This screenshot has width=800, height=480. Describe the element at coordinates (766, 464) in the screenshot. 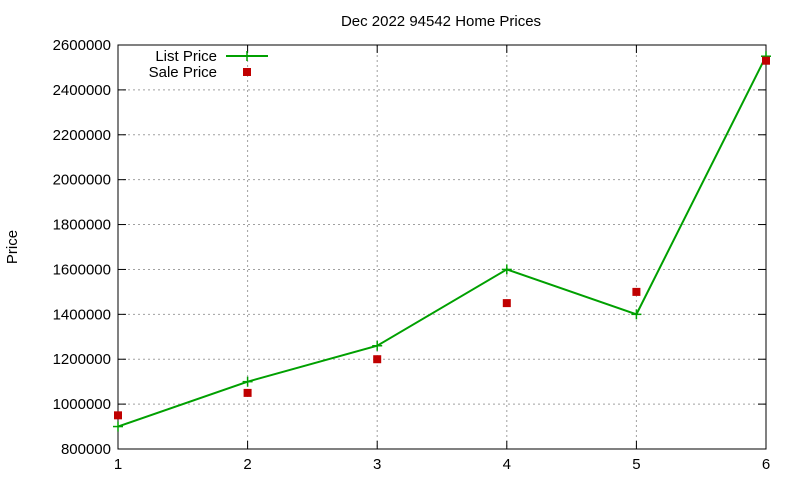

I see `x-tick-label: 6` at that location.